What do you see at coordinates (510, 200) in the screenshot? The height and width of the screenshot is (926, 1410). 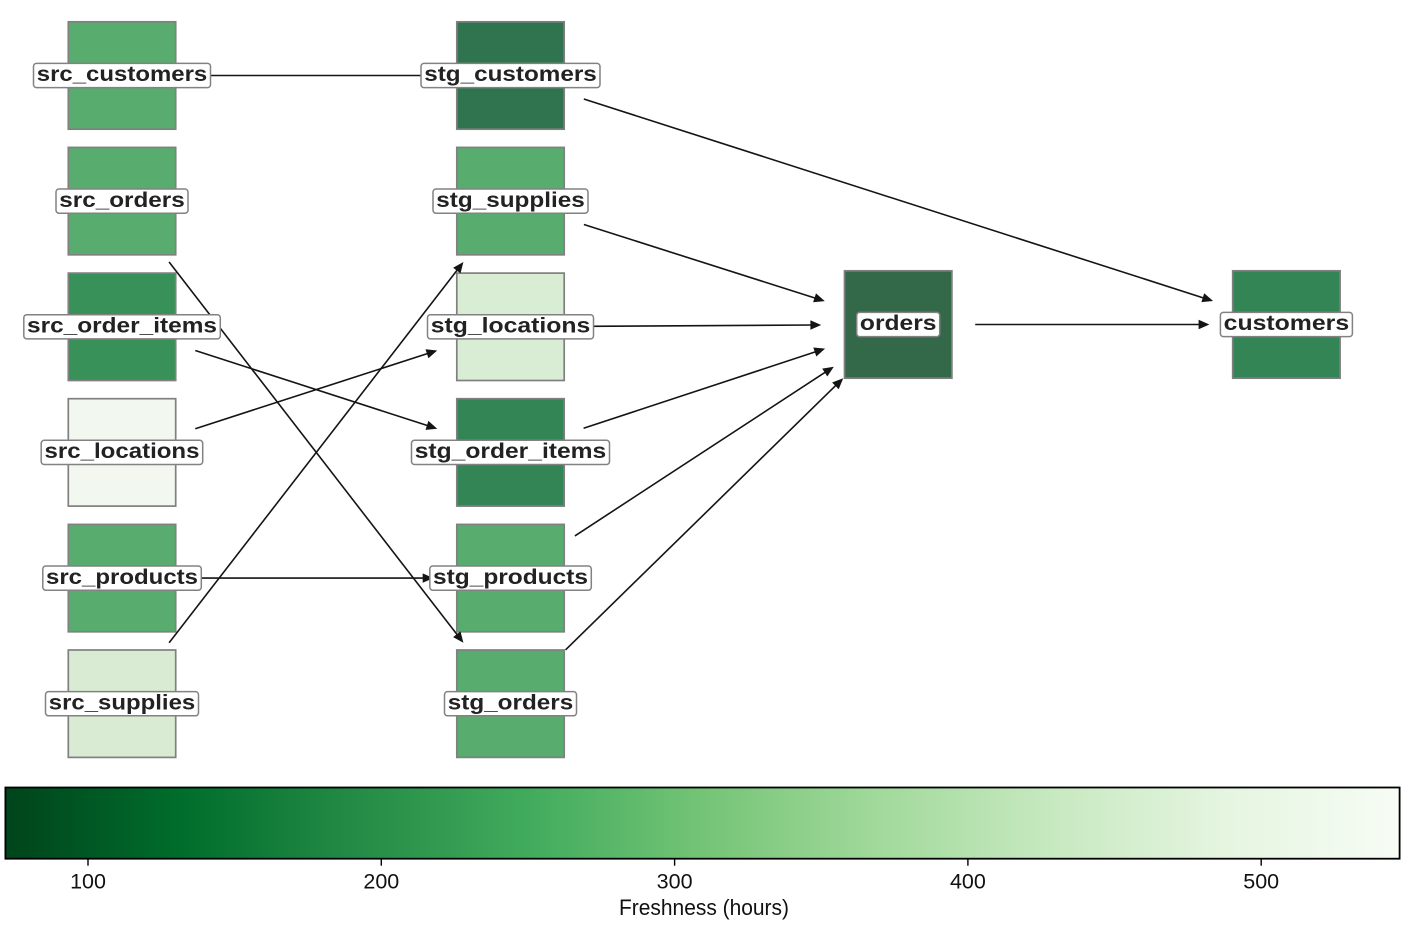 I see `svg-text: stg_supplies` at bounding box center [510, 200].